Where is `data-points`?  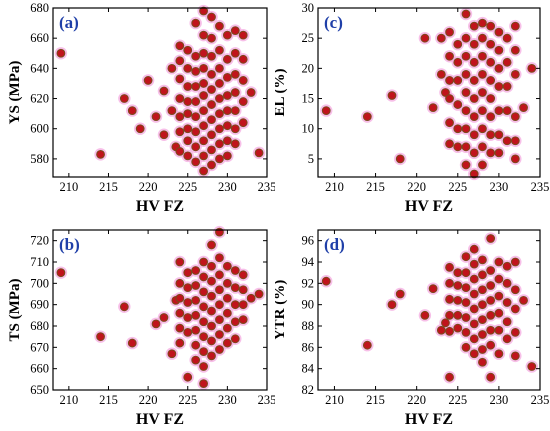 data-points is located at coordinates (429, 308).